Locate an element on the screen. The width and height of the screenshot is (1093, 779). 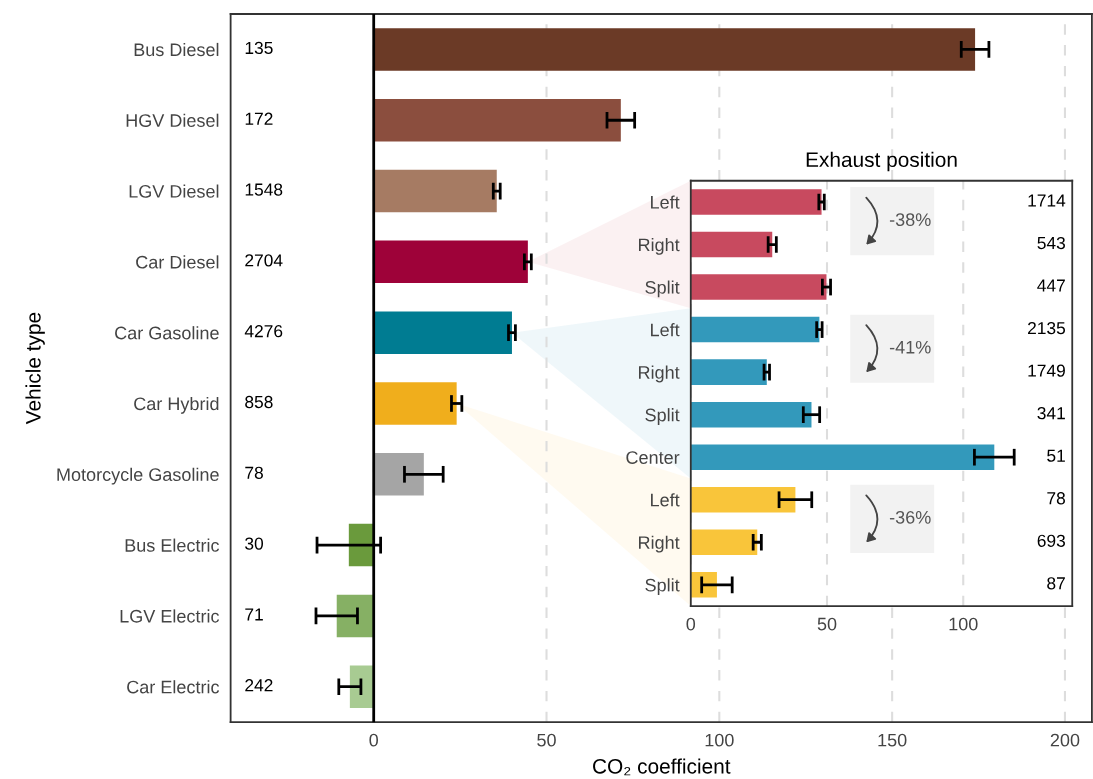
annotation: 341 is located at coordinates (1051, 413).